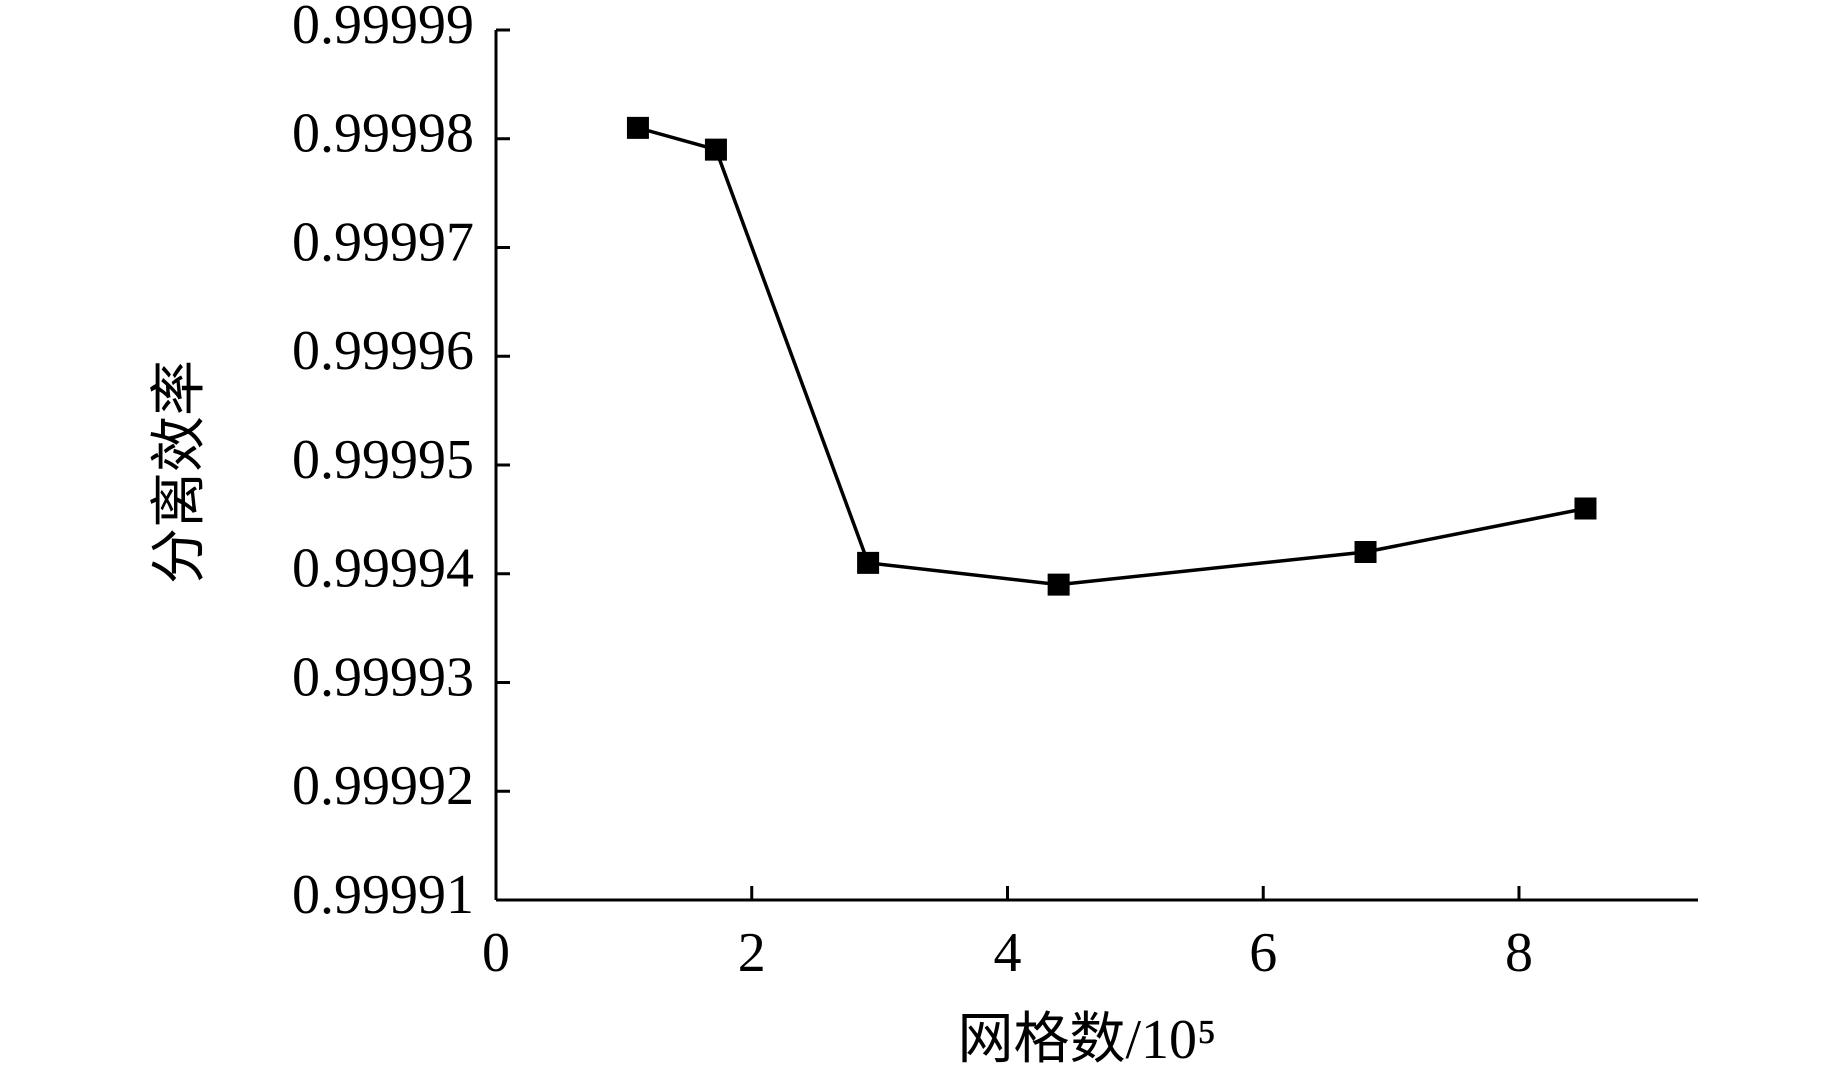 The width and height of the screenshot is (1843, 1076). I want to click on x-tick-label: 8, so click(1519, 953).